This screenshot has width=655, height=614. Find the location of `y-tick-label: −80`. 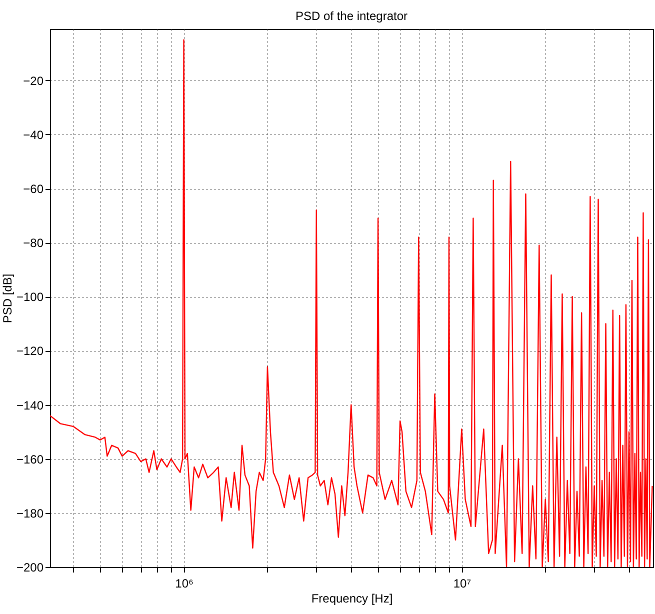

y-tick-label: −80 is located at coordinates (33, 243).